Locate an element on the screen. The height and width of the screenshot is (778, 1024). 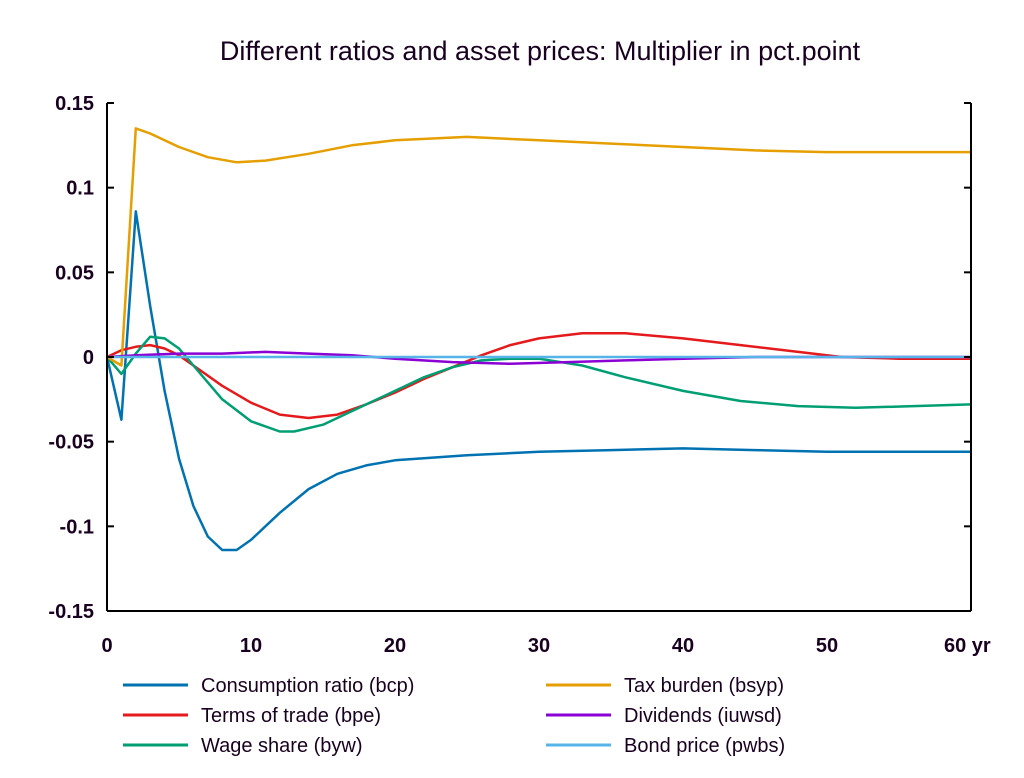
legend-label: Wage share (byw) is located at coordinates (282, 746).